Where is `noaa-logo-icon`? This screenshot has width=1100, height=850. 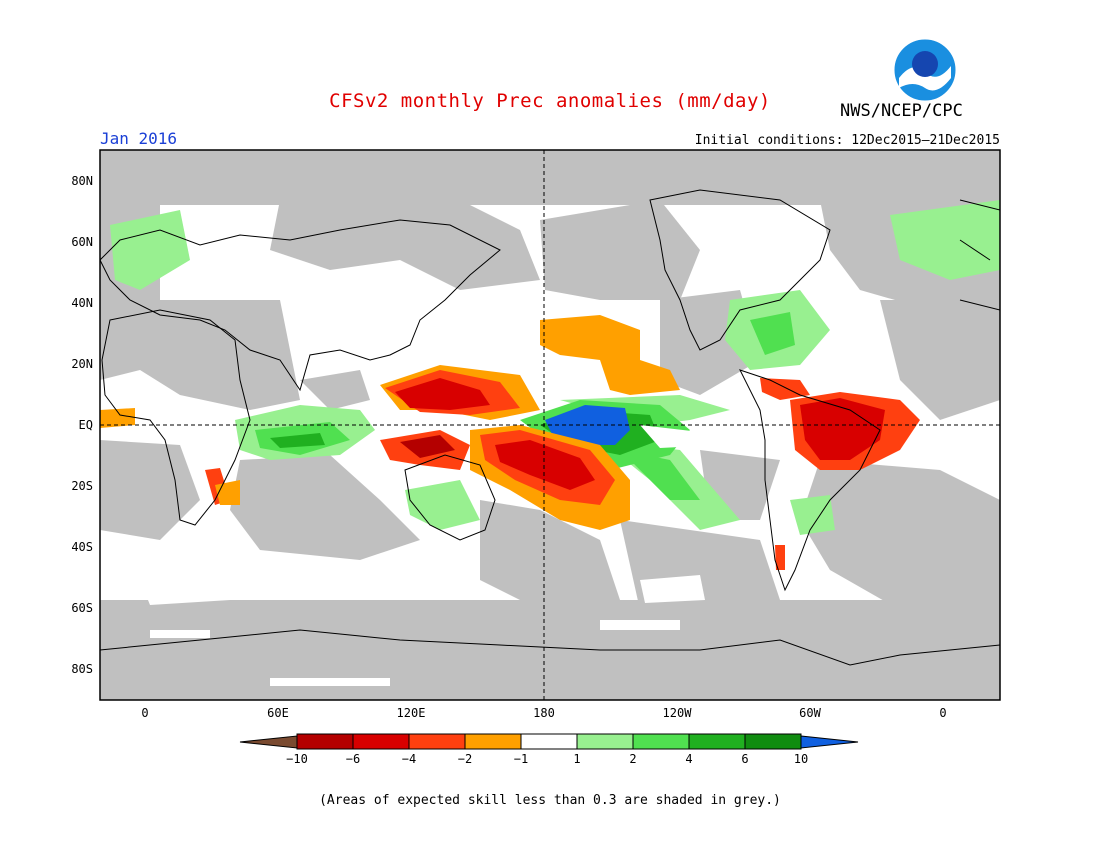 noaa-logo-icon is located at coordinates (925, 70).